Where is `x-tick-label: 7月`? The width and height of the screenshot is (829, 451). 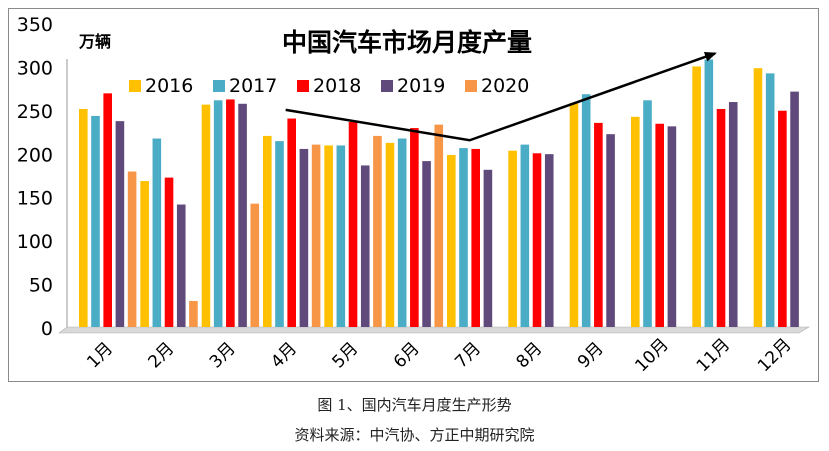 x-tick-label: 7月 is located at coordinates (468, 356).